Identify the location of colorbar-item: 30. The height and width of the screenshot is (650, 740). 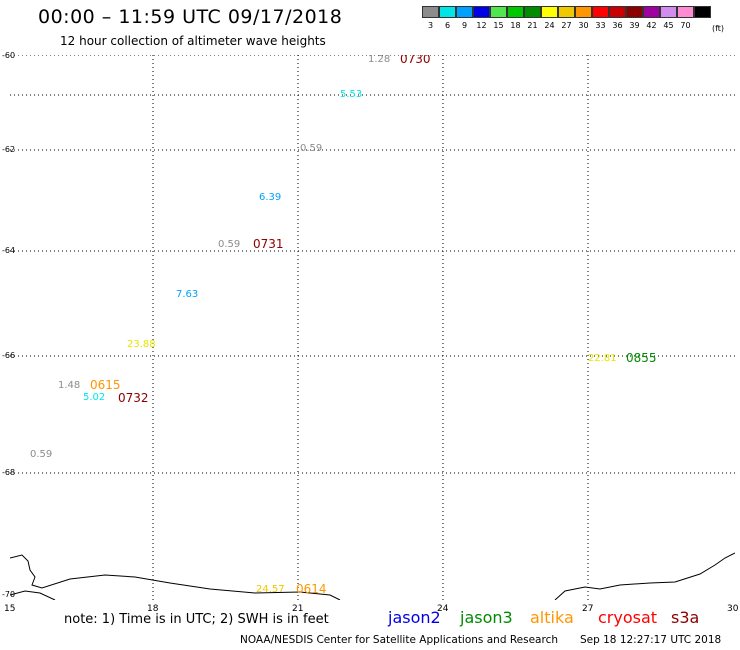
(583, 19).